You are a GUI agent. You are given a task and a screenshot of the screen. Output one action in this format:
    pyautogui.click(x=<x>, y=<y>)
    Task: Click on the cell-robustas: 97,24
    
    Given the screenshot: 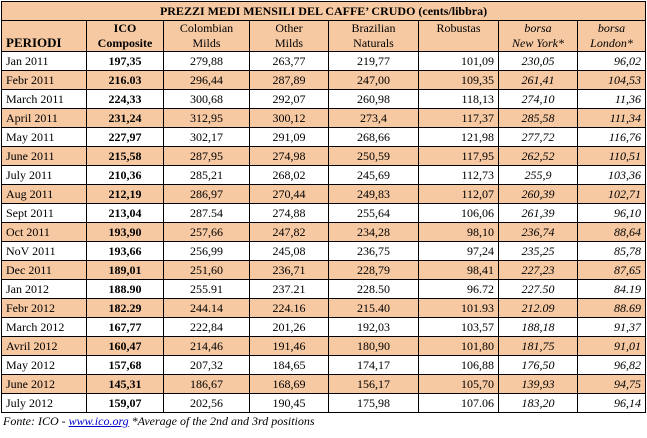 What is the action you would take?
    pyautogui.click(x=458, y=251)
    